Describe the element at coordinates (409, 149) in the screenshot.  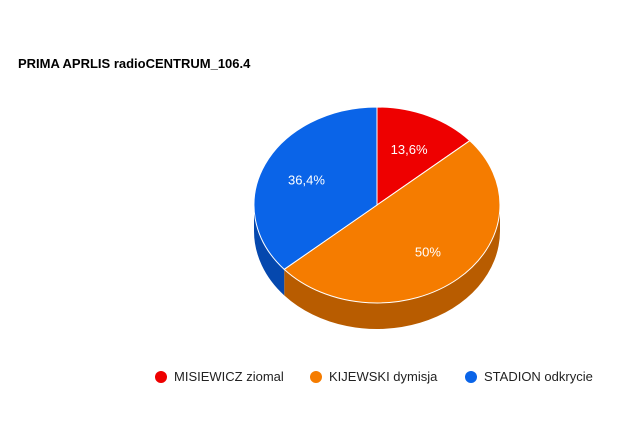
I see `data-label-misiewicz: 13,6%` at that location.